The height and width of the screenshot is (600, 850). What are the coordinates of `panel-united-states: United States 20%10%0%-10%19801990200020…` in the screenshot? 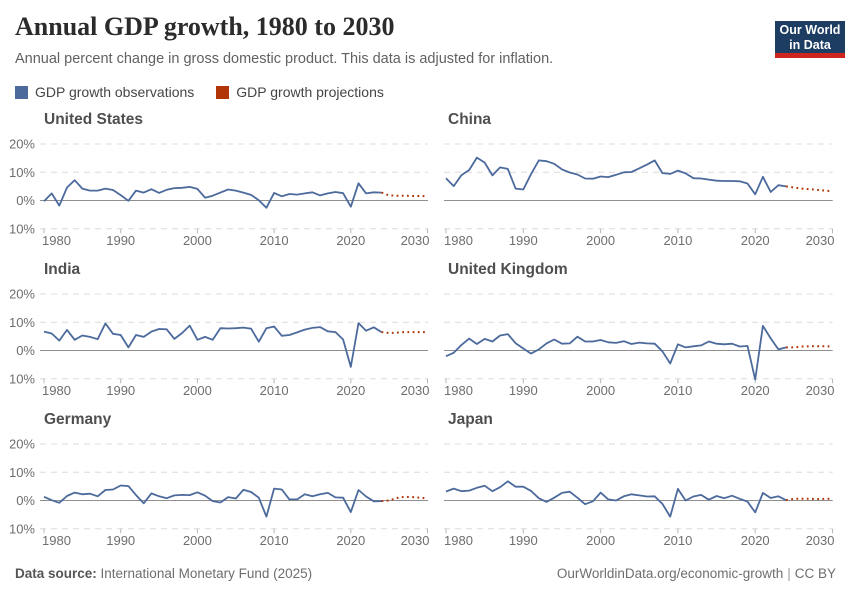 It's located at (220, 180).